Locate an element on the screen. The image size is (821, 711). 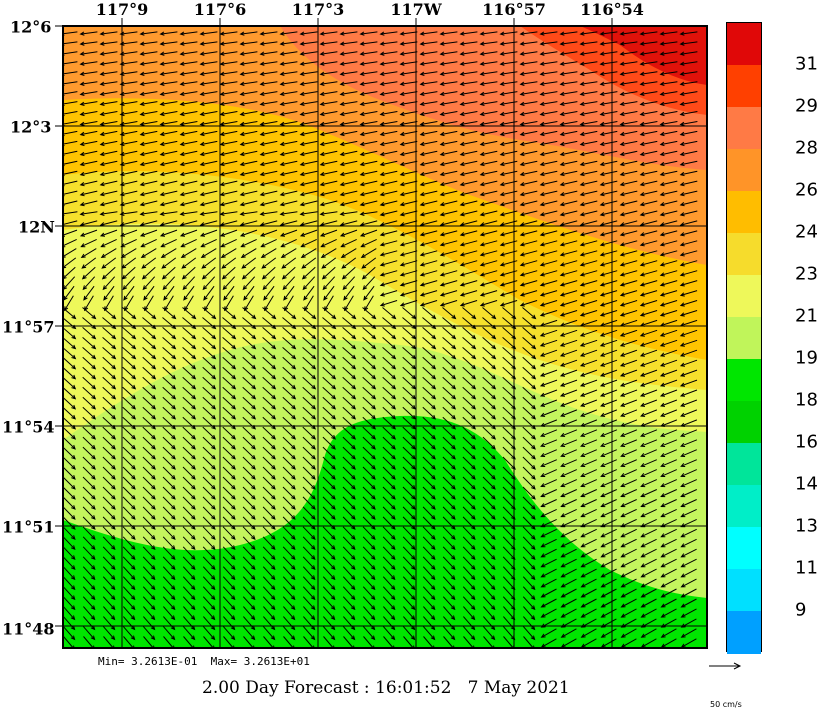
latitude-label: 11°54 is located at coordinates (28, 427).